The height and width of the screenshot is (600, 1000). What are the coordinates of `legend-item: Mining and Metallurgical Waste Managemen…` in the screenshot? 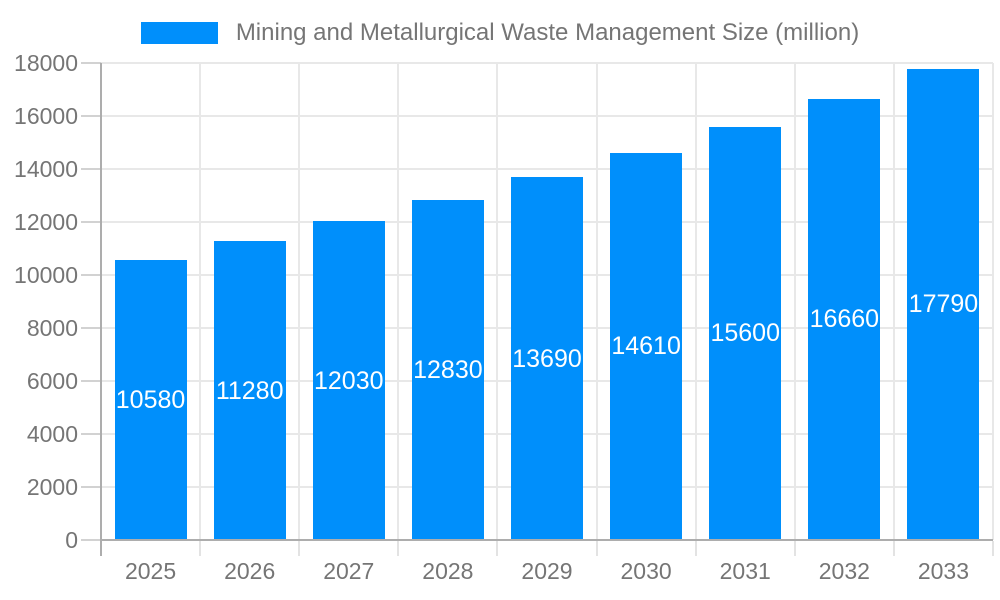 It's located at (500, 33).